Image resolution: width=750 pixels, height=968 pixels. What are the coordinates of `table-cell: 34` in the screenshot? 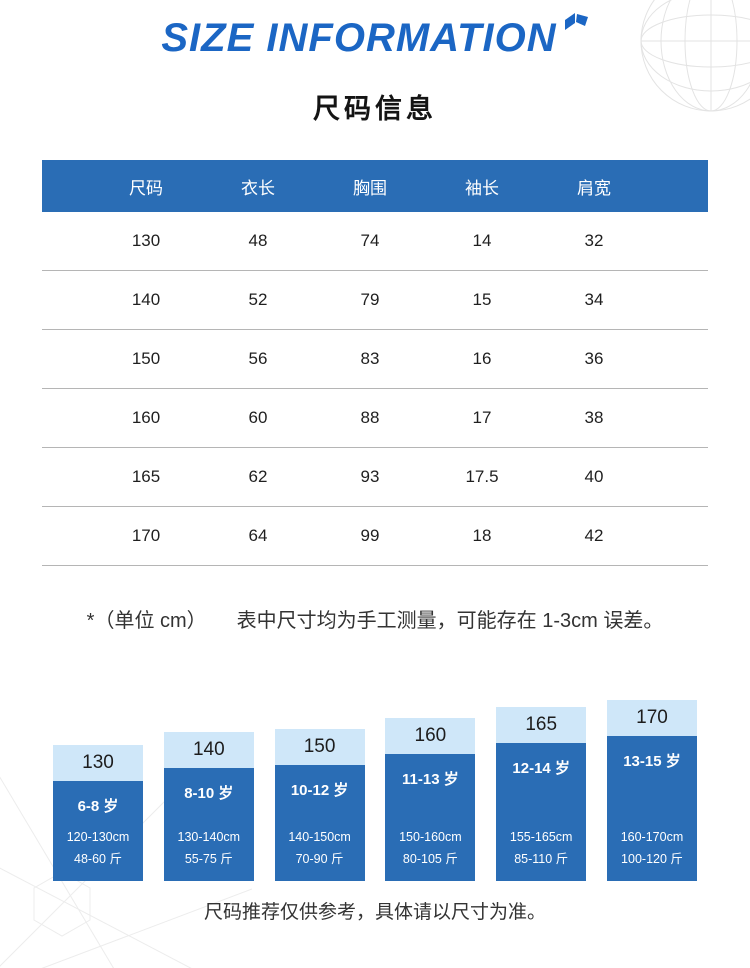 It's located at (594, 299).